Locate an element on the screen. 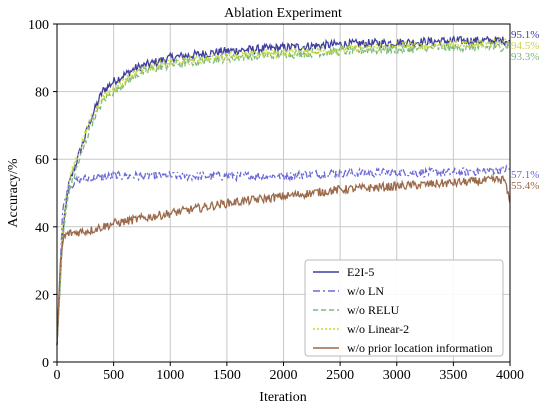 This screenshot has height=408, width=550. end-value-label: 95.1% is located at coordinates (525, 35).